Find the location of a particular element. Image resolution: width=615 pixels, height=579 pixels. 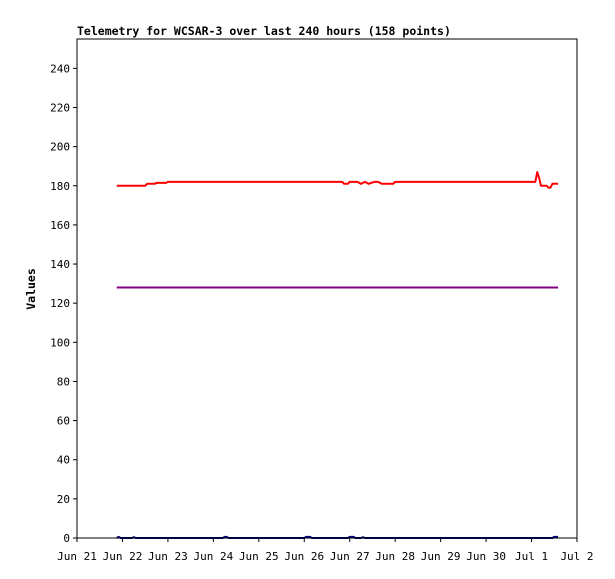

y-tick-label: 120 is located at coordinates (60, 303).